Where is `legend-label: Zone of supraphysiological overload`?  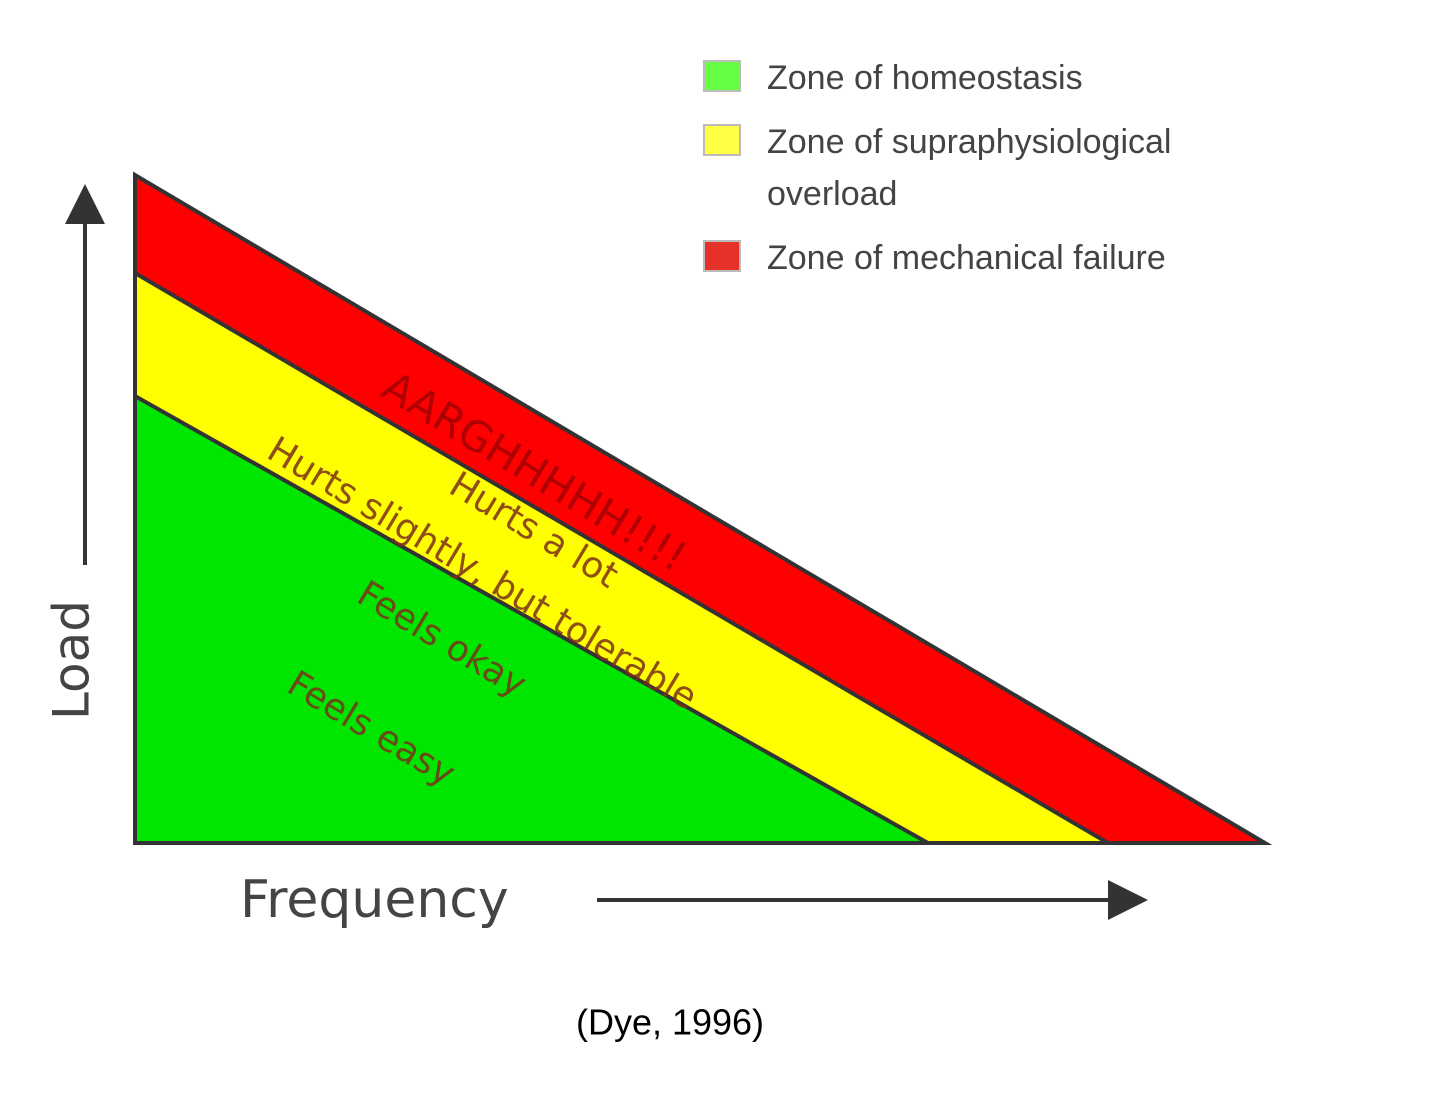
legend-label: Zone of supraphysiological overload is located at coordinates (969, 168).